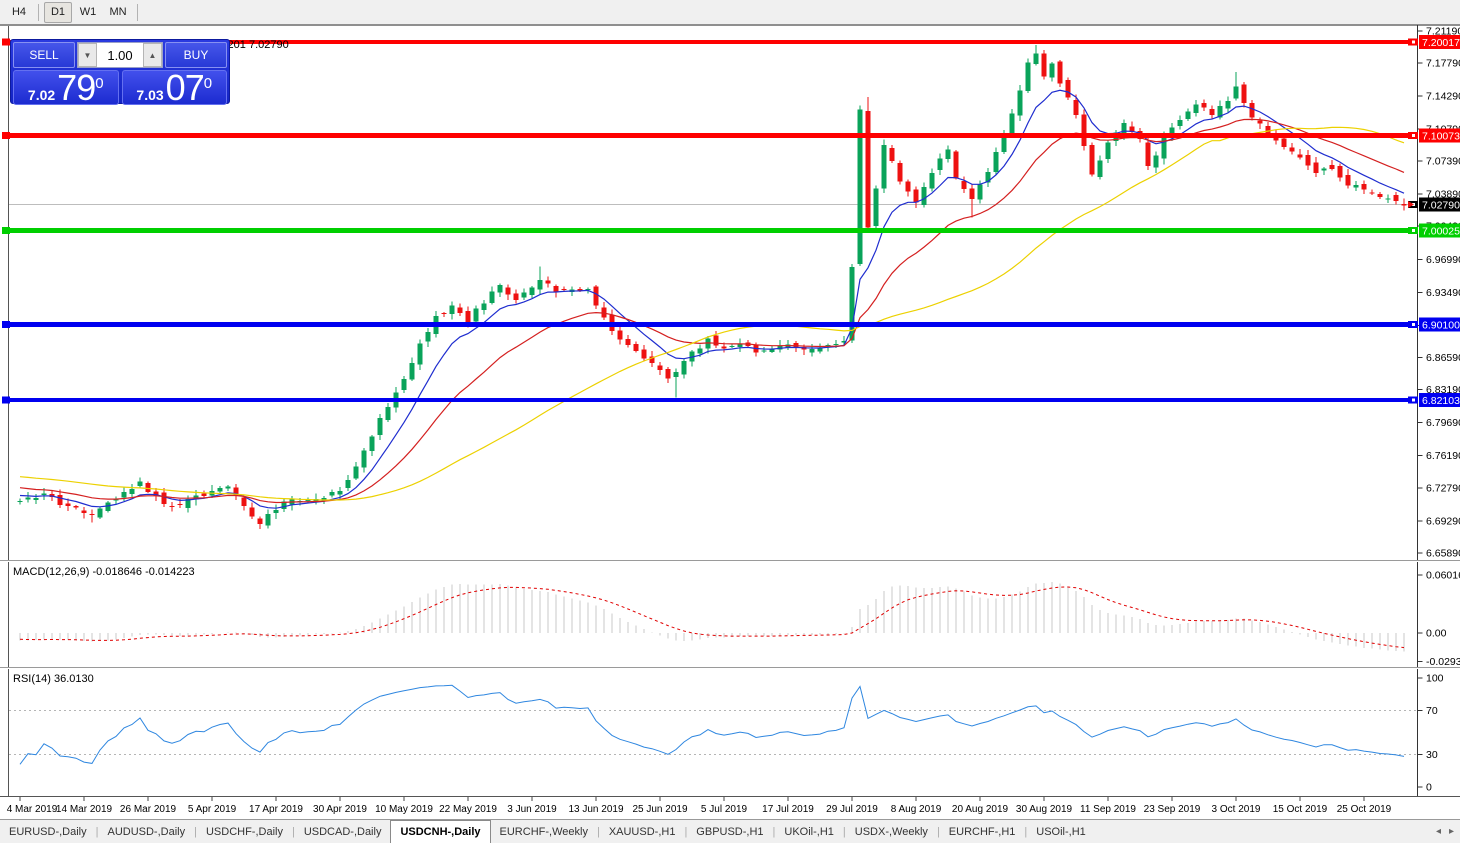 The image size is (1460, 843). I want to click on buy-button: BUY, so click(196, 55).